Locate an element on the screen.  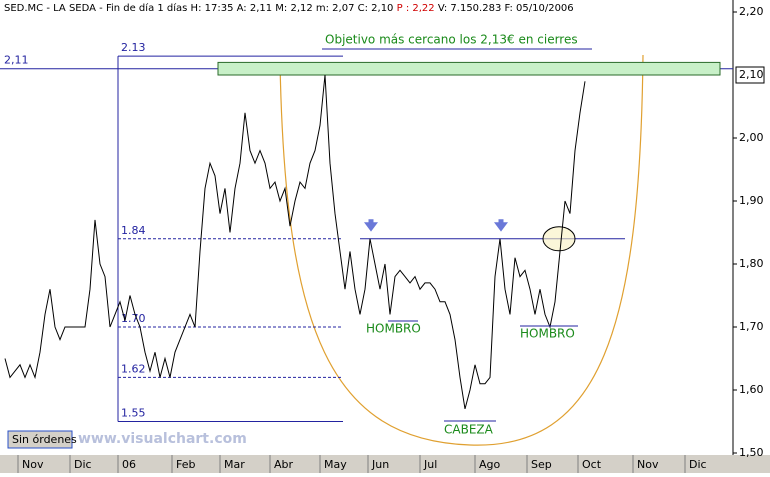
head-label: CABEZA is located at coordinates (469, 430).